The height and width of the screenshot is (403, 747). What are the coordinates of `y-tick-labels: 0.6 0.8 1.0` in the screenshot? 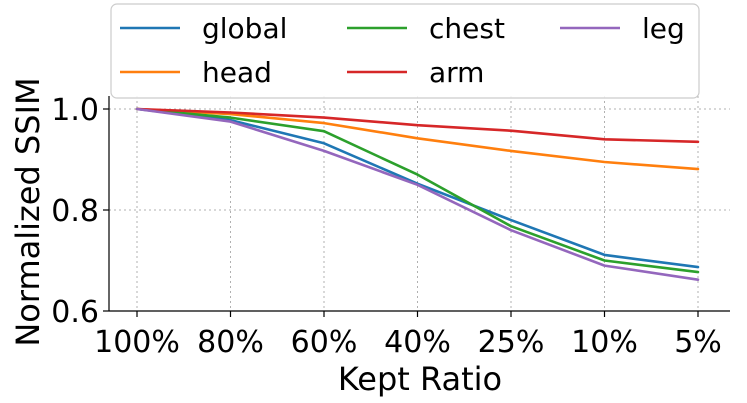 It's located at (75, 211).